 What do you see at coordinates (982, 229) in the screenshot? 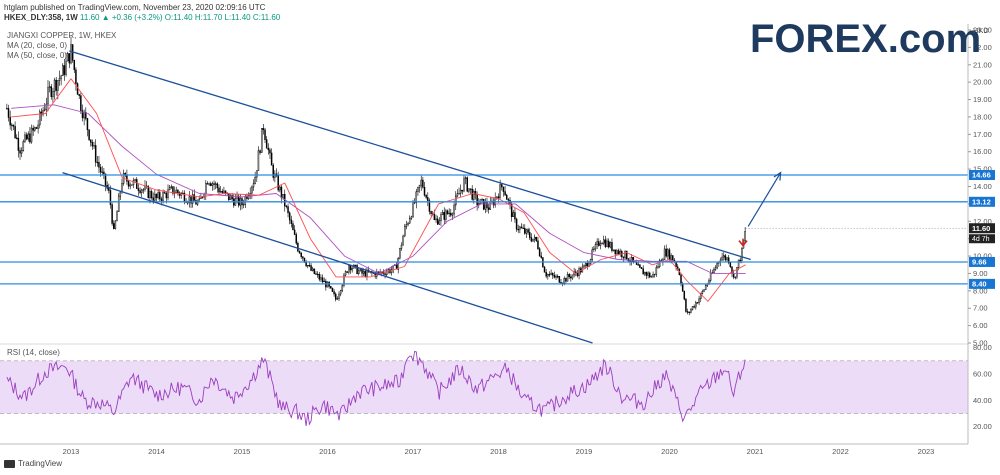
I see `price-tags: 14.66 13.12 9.66 8.40 11.60 4d 7h` at bounding box center [982, 229].